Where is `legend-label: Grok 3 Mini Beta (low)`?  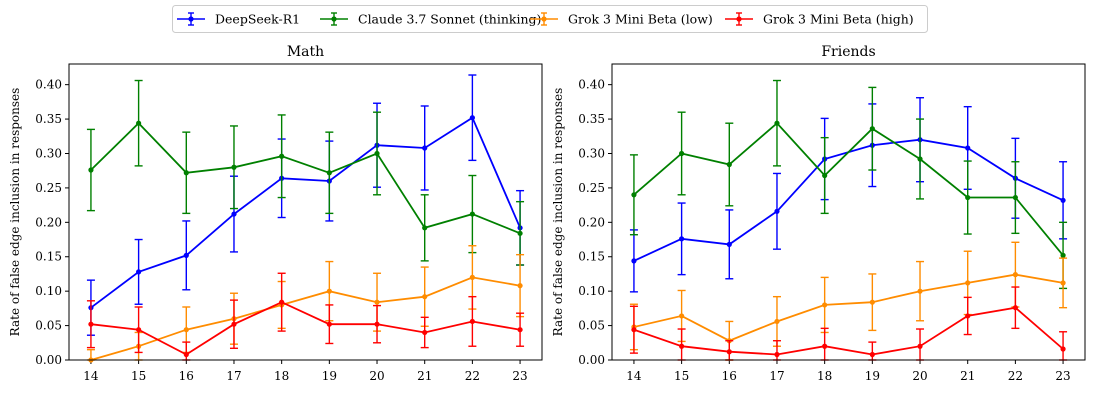
legend-label: Grok 3 Mini Beta (low) is located at coordinates (640, 19).